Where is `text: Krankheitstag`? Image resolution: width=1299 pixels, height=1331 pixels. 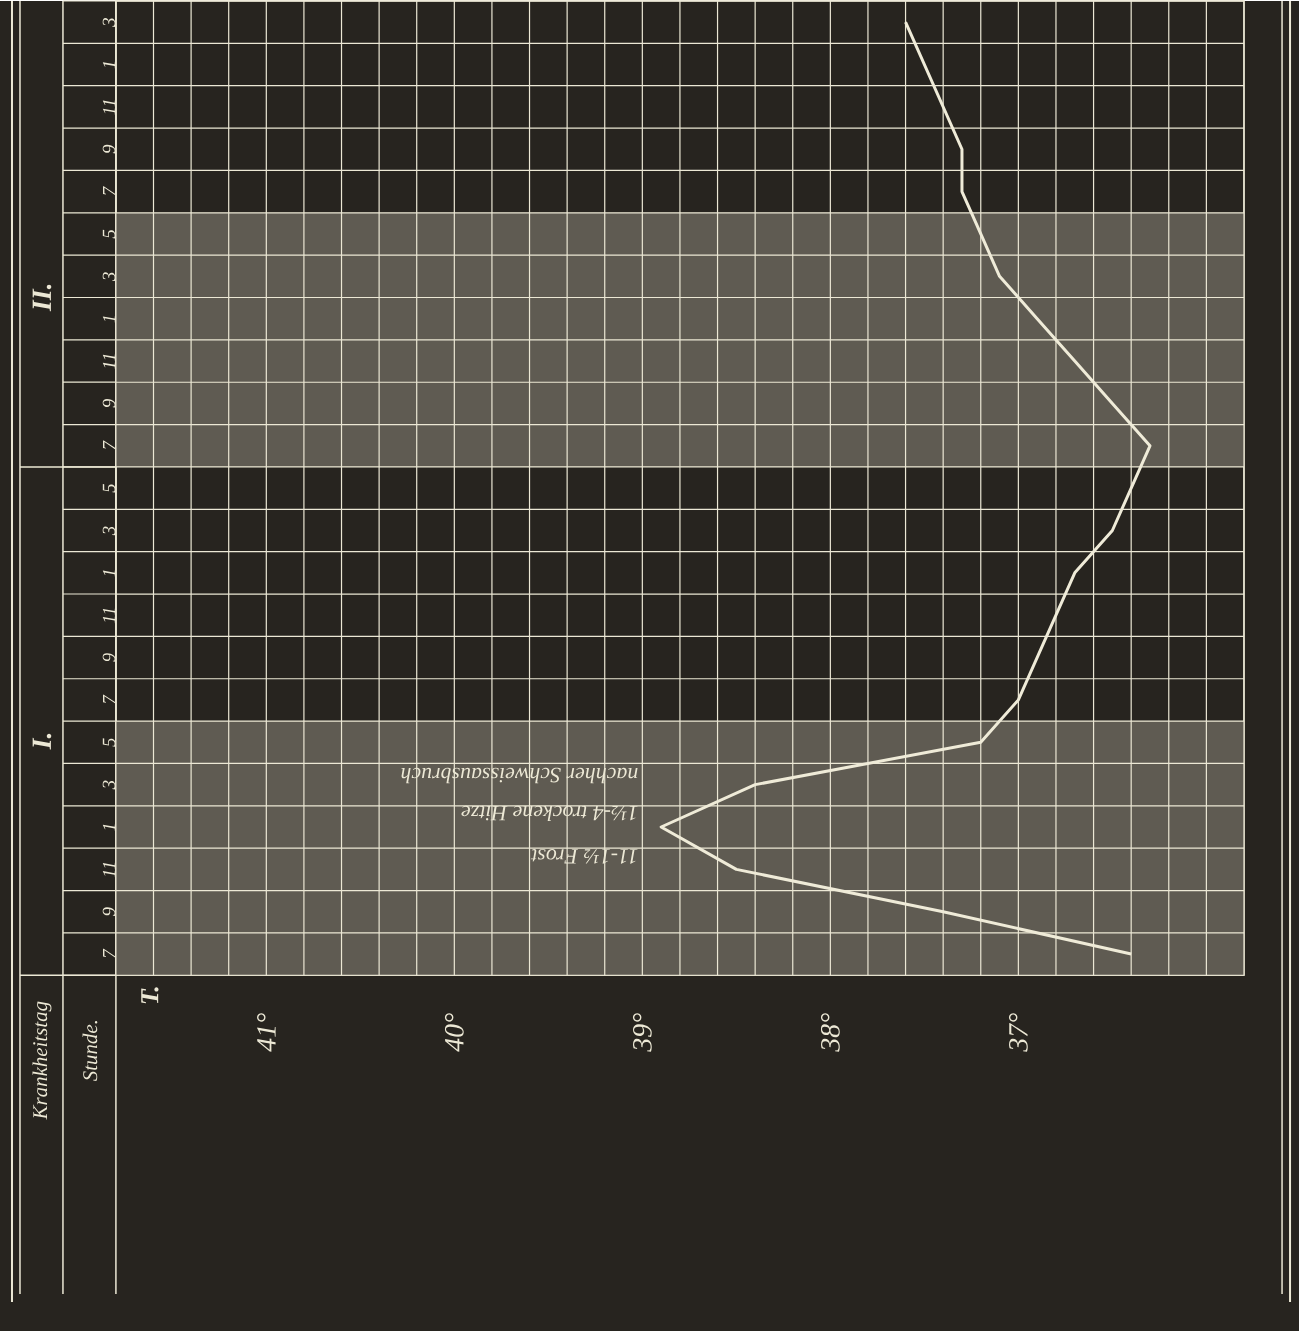
text: Krankheitstag is located at coordinates (42, 1060).